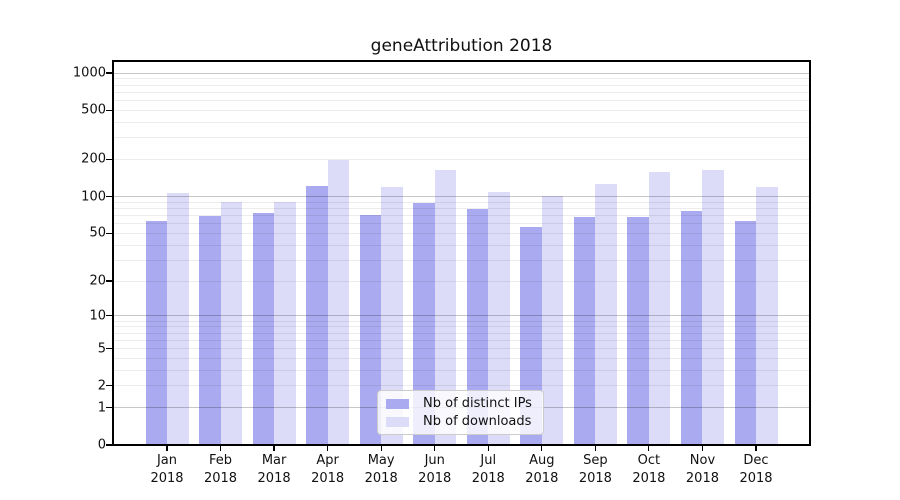  What do you see at coordinates (542, 469) in the screenshot?
I see `x-tick-label-aug: Aug 2018` at bounding box center [542, 469].